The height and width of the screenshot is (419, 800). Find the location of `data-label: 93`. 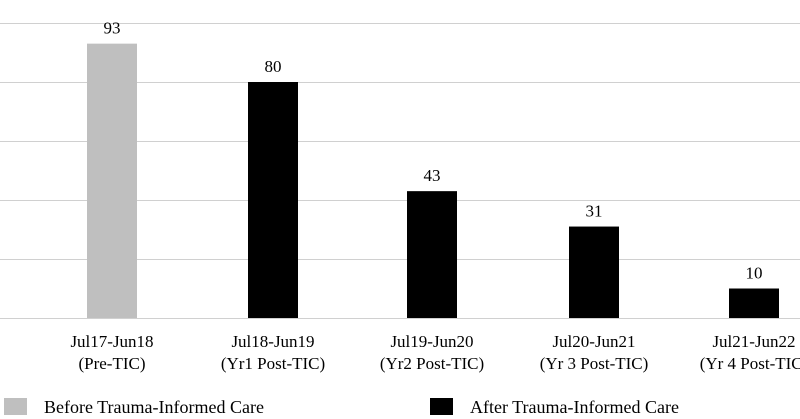

data-label: 93 is located at coordinates (112, 28).